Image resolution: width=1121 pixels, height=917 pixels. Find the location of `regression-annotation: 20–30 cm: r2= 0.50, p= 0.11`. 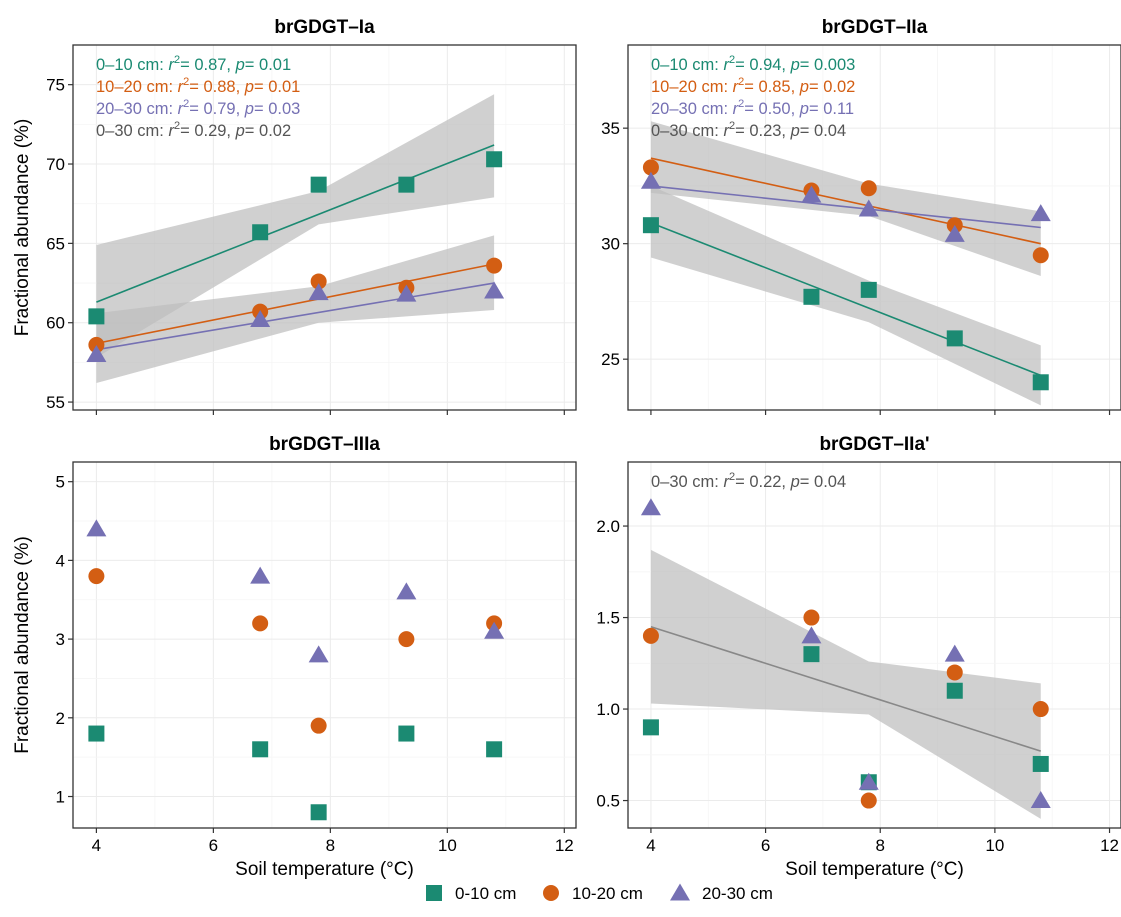

regression-annotation: 20–30 cm: r2= 0.50, p= 0.11 is located at coordinates (752, 108).